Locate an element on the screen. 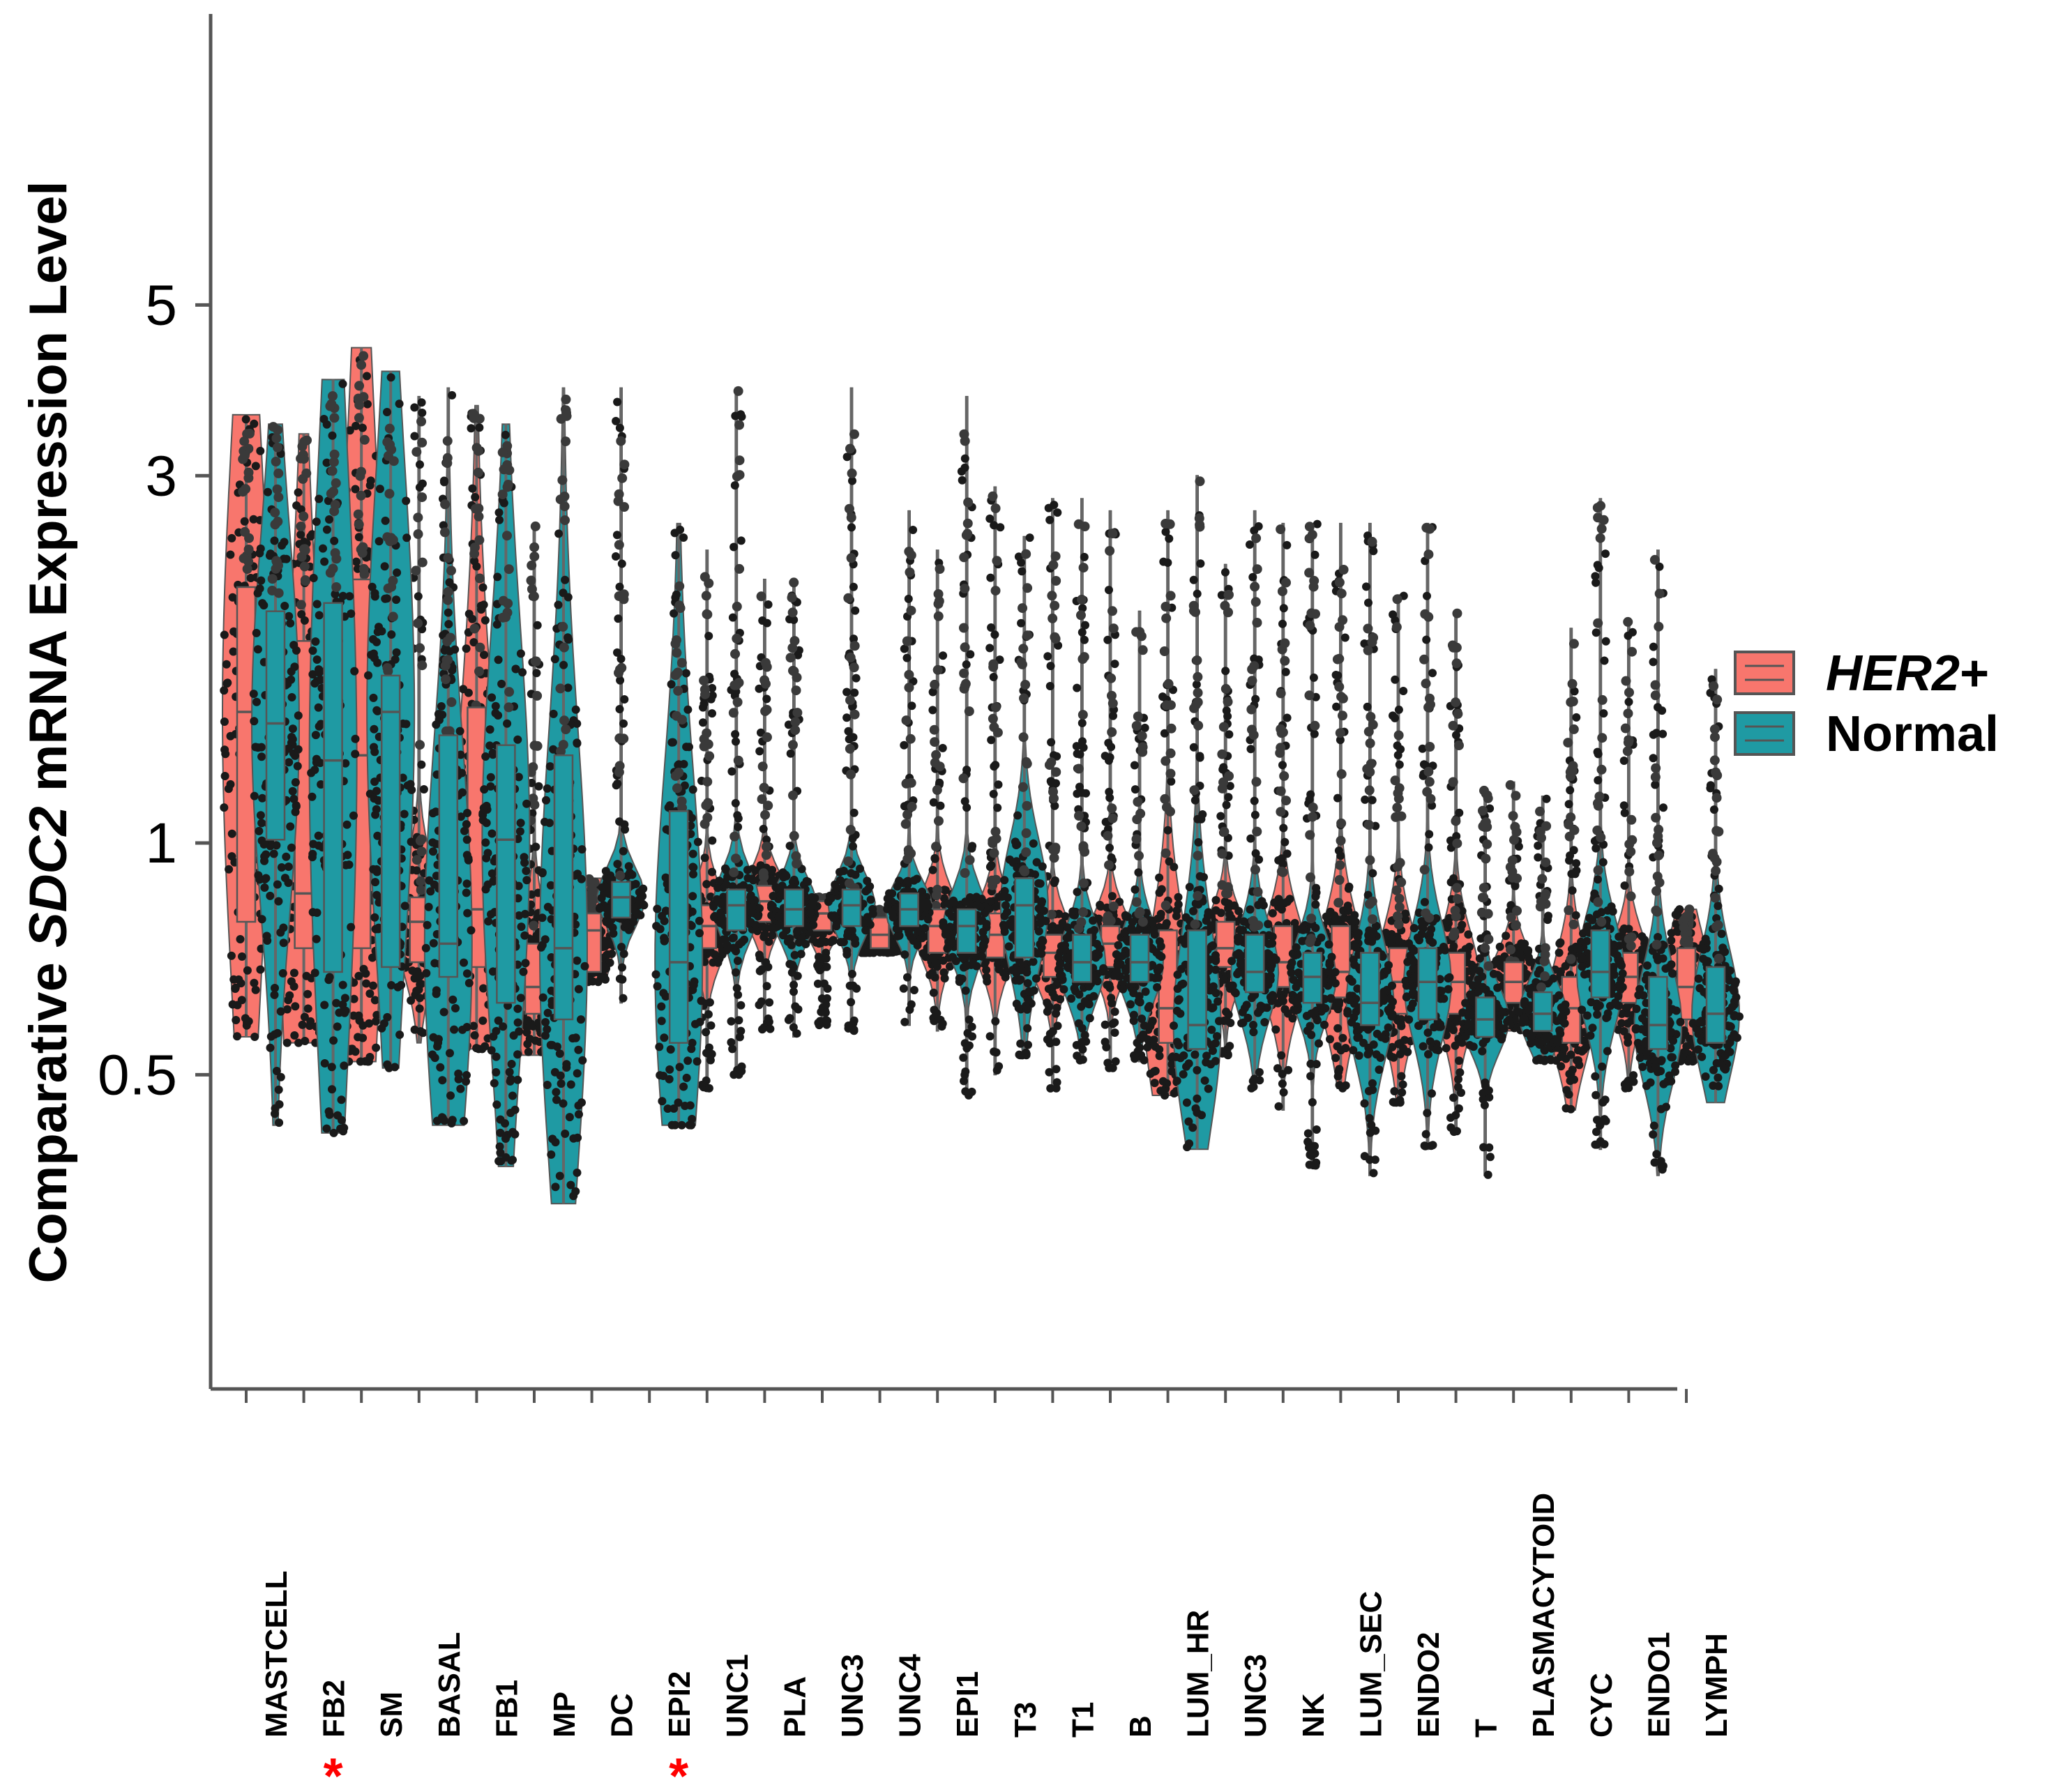  violin-her2plus-pla is located at coordinates (766, 806).